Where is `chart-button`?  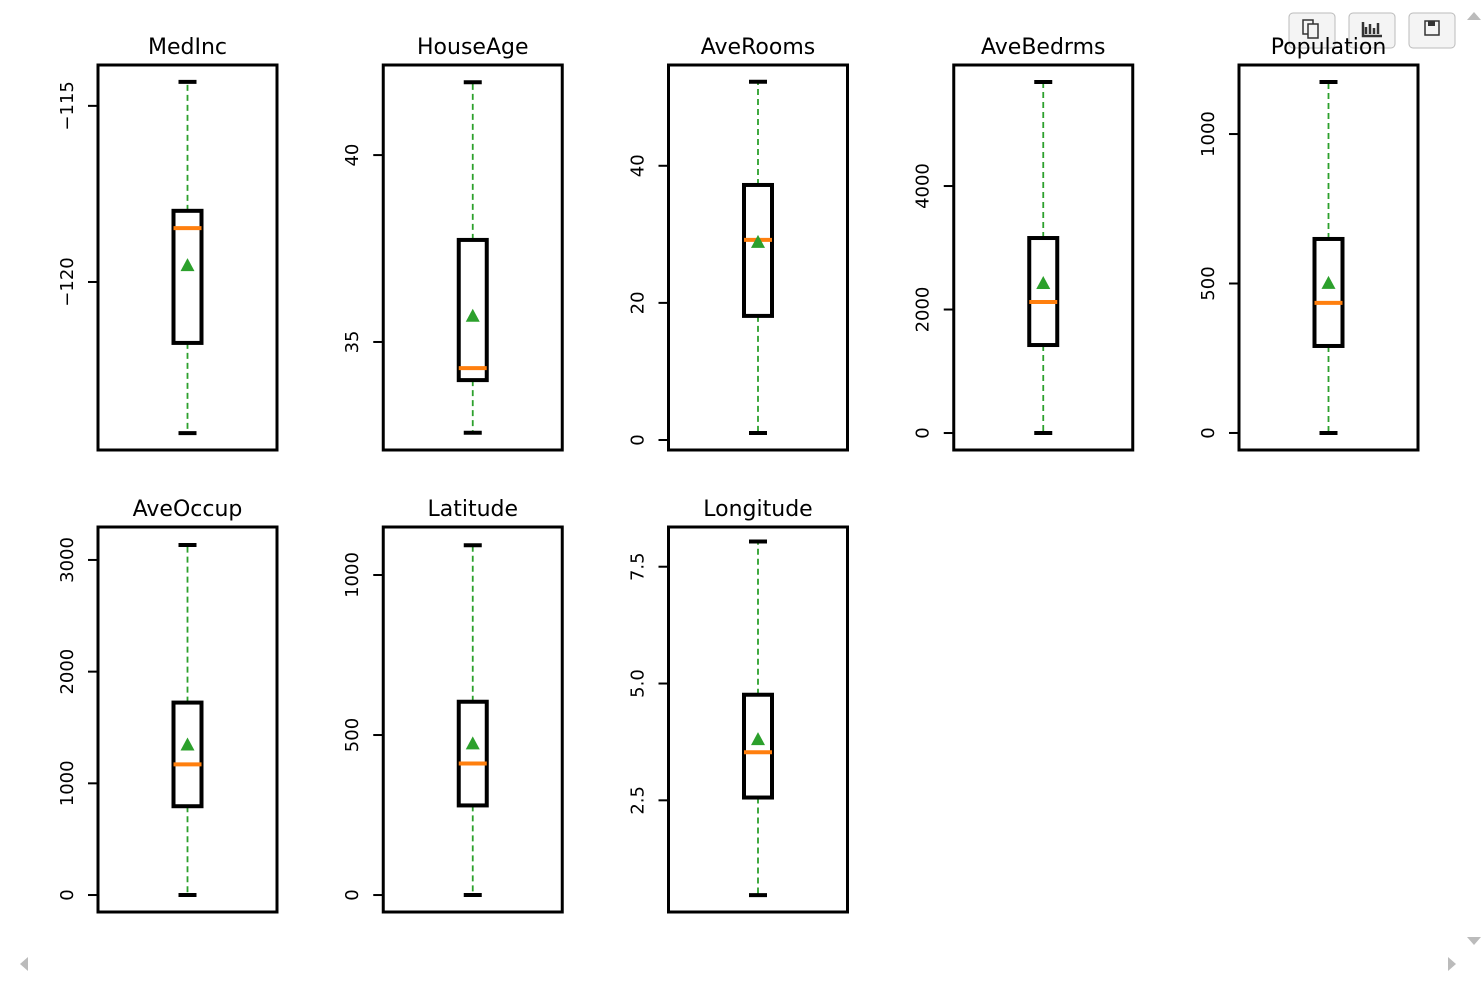
chart-button is located at coordinates (1372, 30).